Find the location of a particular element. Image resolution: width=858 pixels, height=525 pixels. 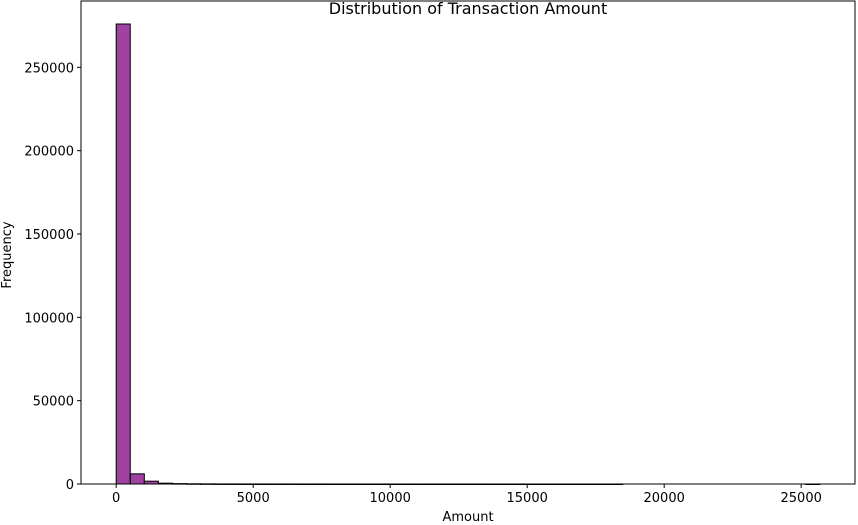

y-tick-label: 50000 is located at coordinates (53, 402).